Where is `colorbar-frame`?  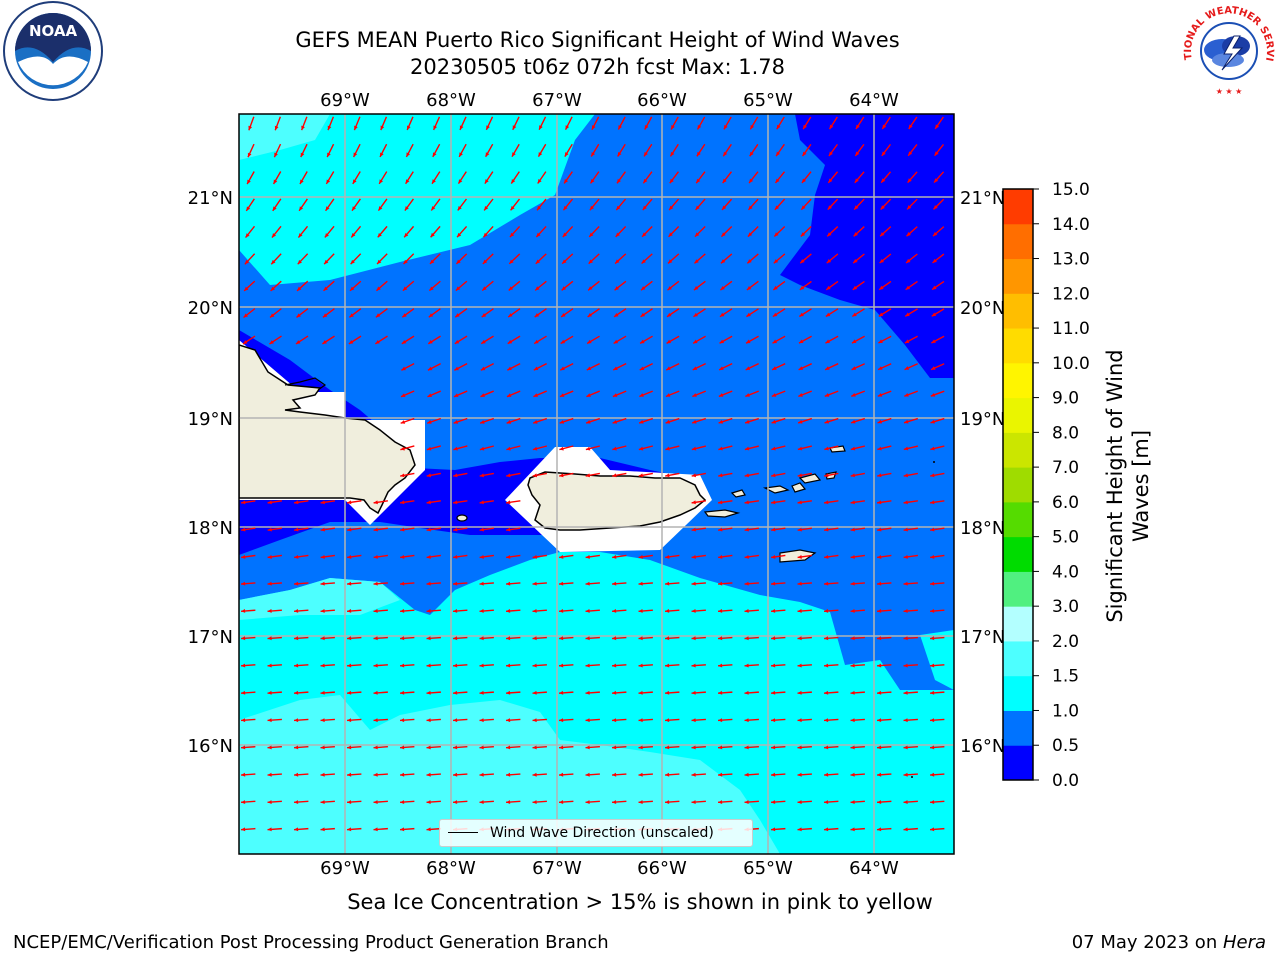
colorbar-frame is located at coordinates (1018, 484).